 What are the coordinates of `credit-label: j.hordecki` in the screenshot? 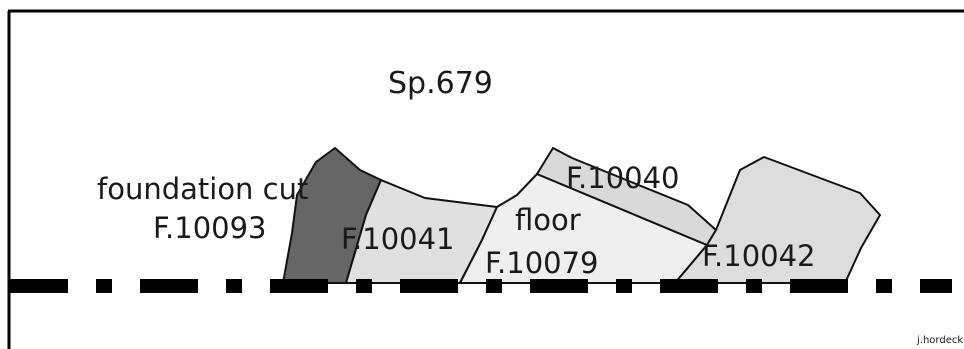 It's located at (940, 340).